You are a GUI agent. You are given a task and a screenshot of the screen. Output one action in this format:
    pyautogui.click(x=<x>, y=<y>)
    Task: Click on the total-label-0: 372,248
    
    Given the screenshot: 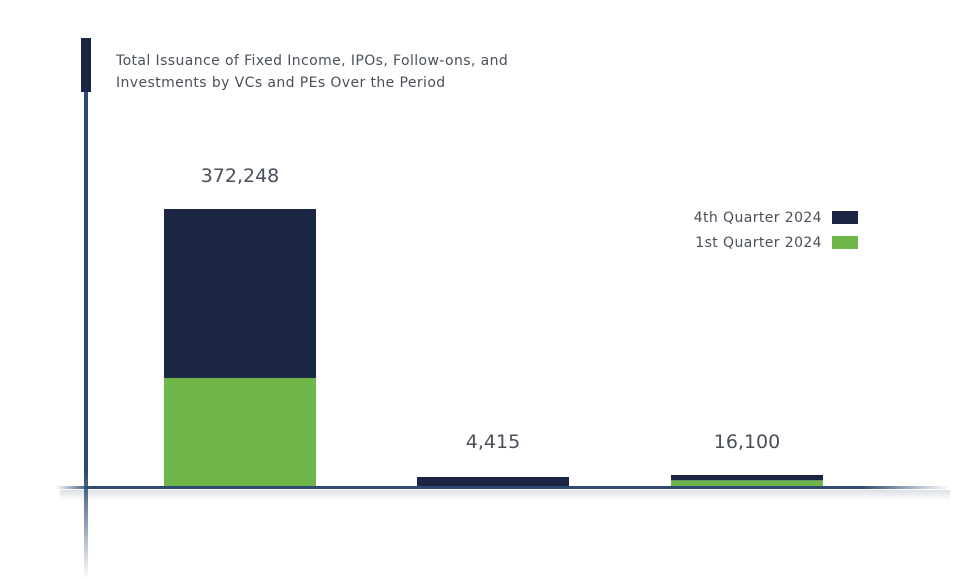 What is the action you would take?
    pyautogui.click(x=240, y=176)
    